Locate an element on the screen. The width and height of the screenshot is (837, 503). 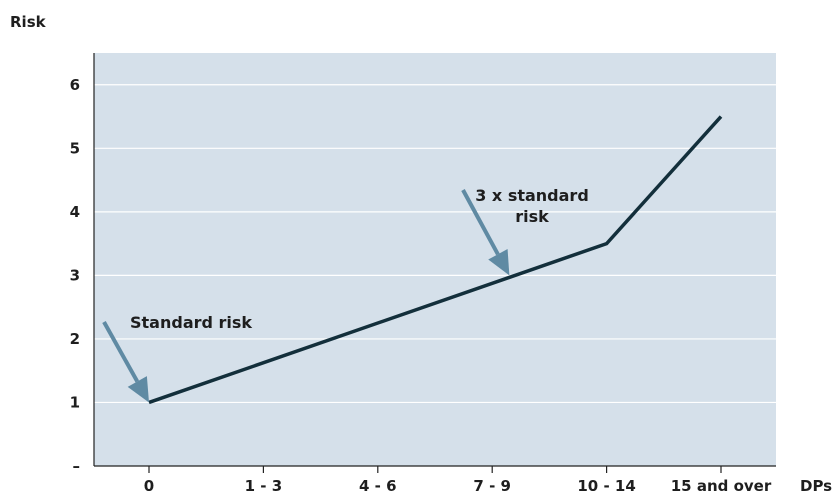
x-tick-label: 0 is located at coordinates (149, 486).